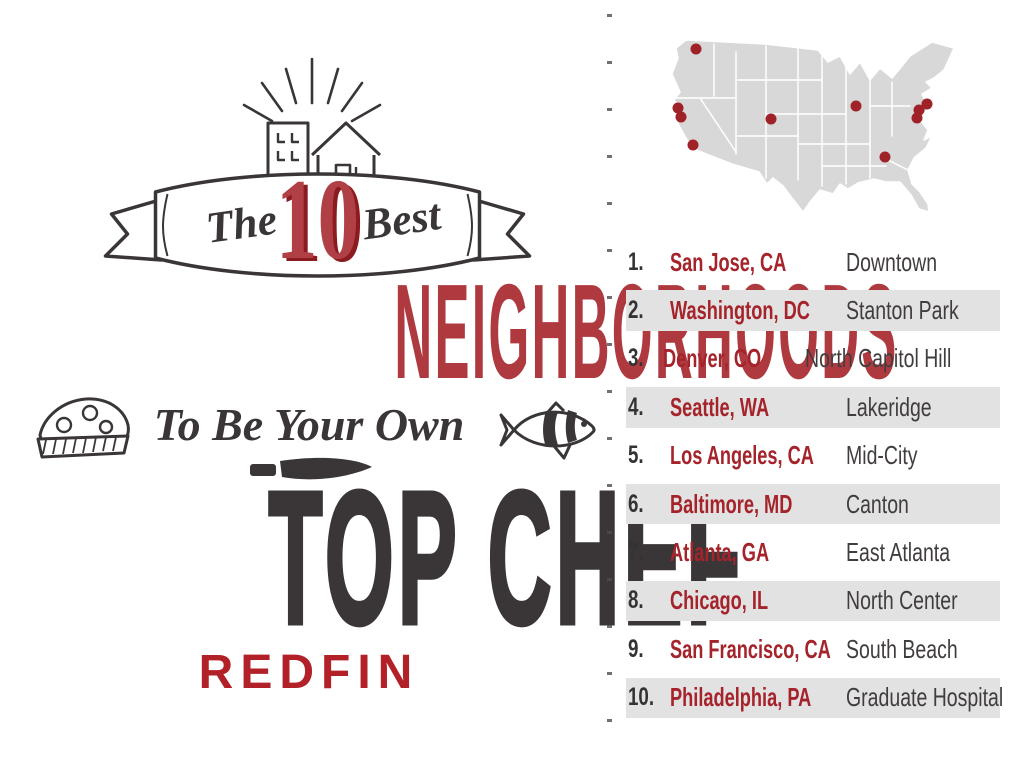  What do you see at coordinates (165, 225) in the screenshot?
I see `ribbon-crease-left` at bounding box center [165, 225].